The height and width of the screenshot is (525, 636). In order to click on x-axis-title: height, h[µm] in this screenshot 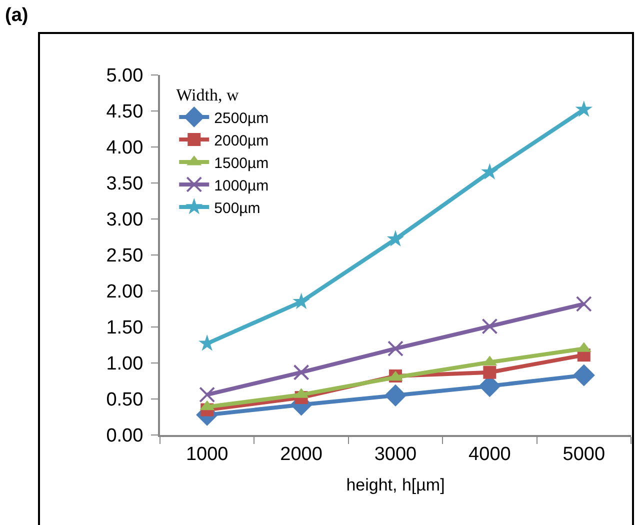, I will do `click(395, 485)`.